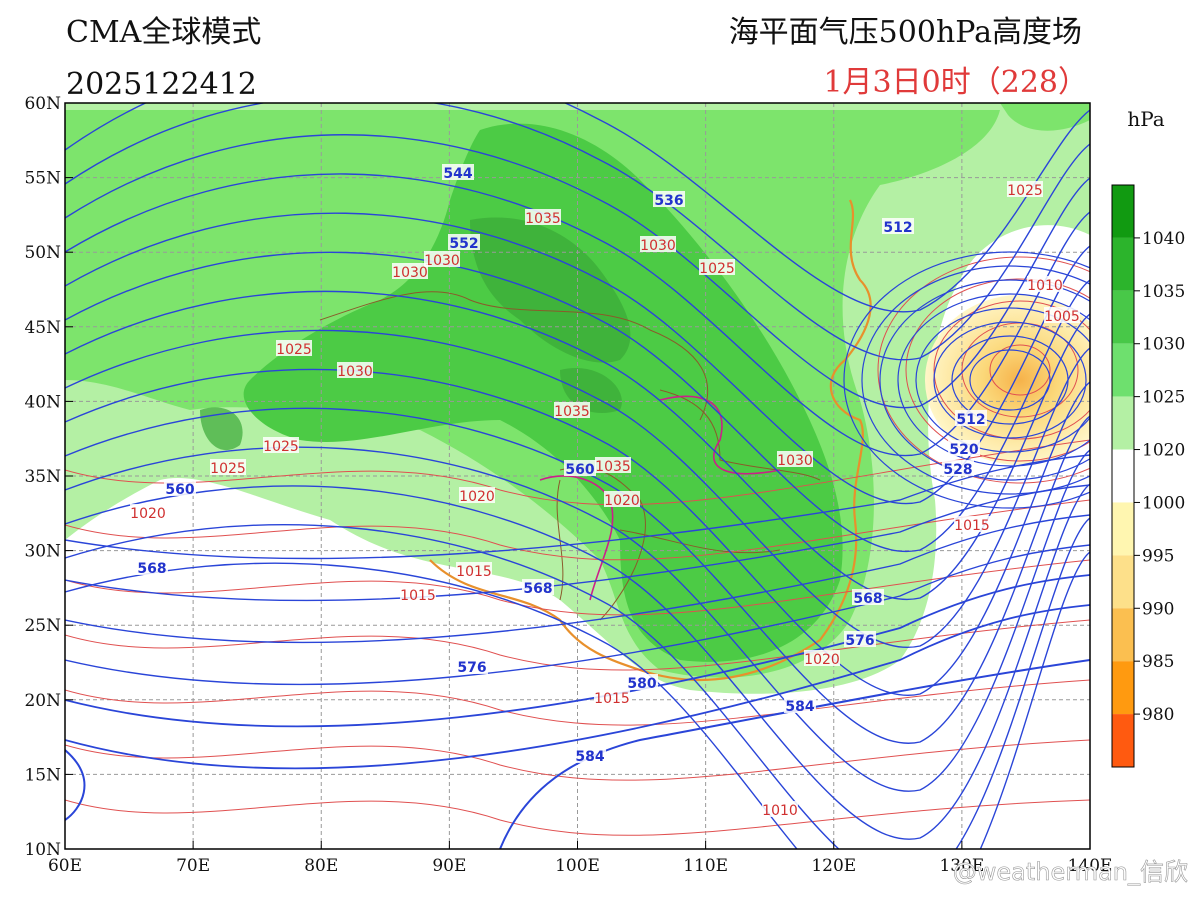 This screenshot has width=1200, height=900. I want to click on colorbar-frame, so click(1123, 476).